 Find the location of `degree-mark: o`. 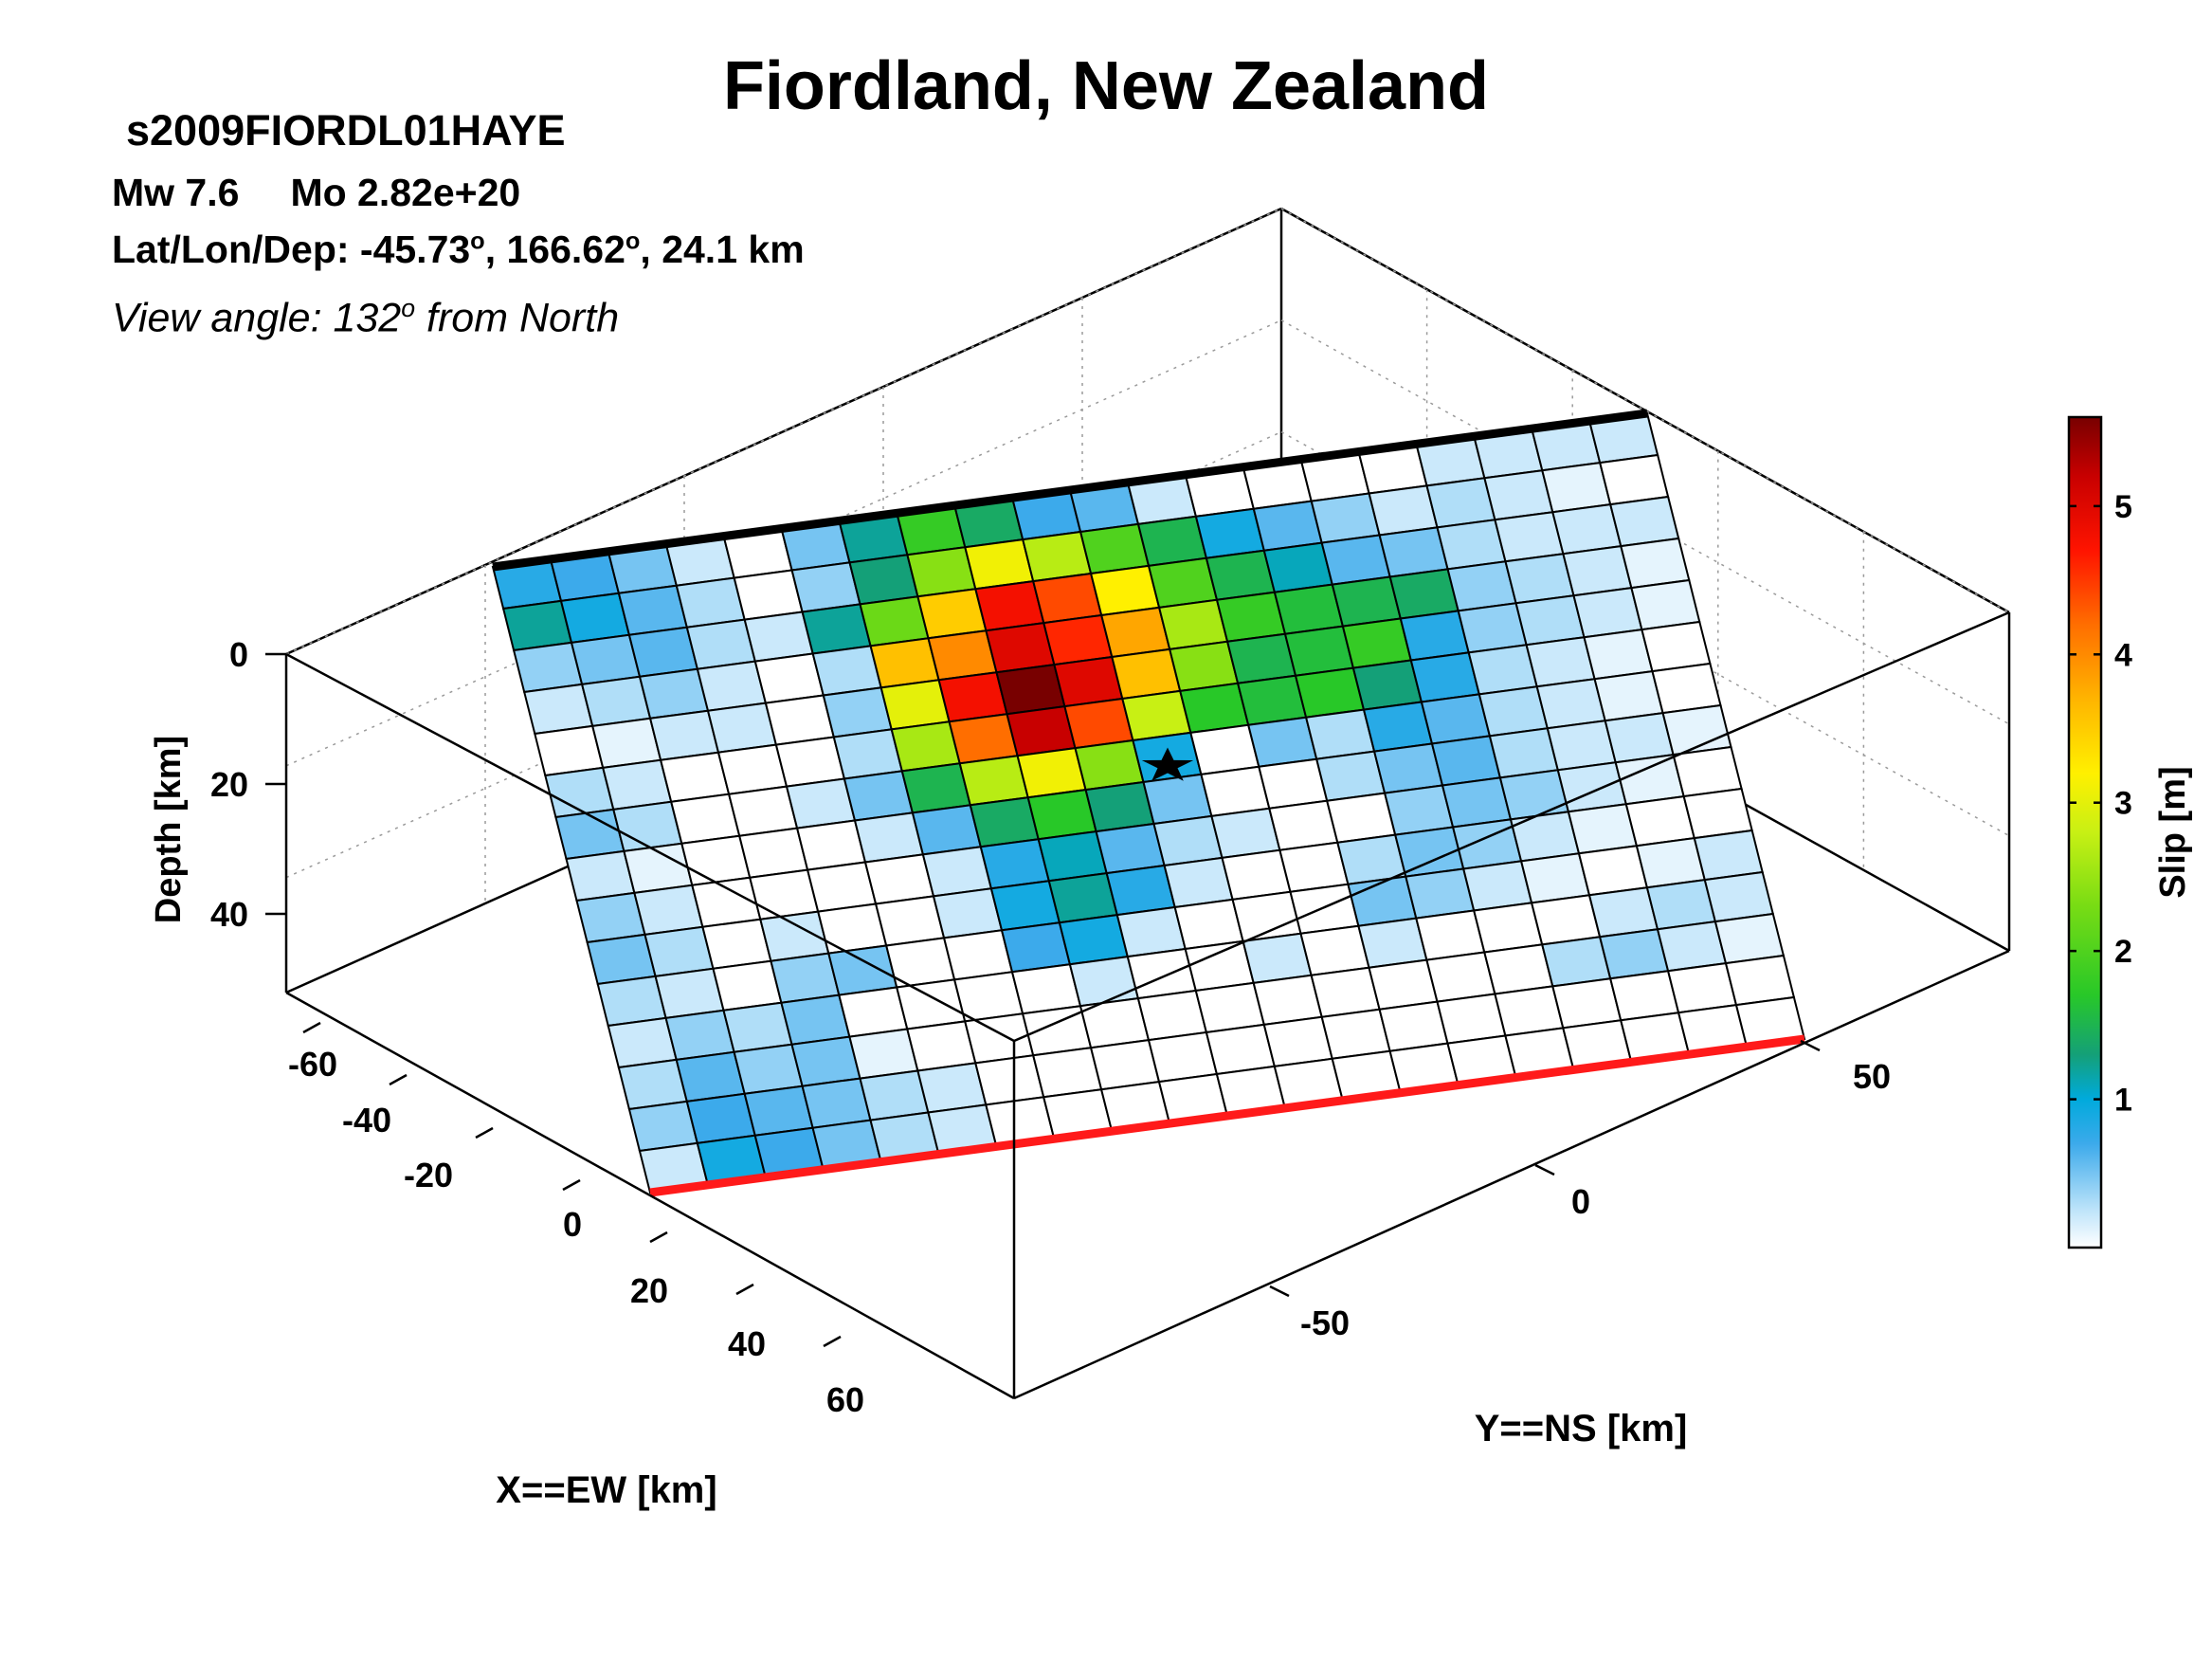

degree-mark: o is located at coordinates (633, 241).